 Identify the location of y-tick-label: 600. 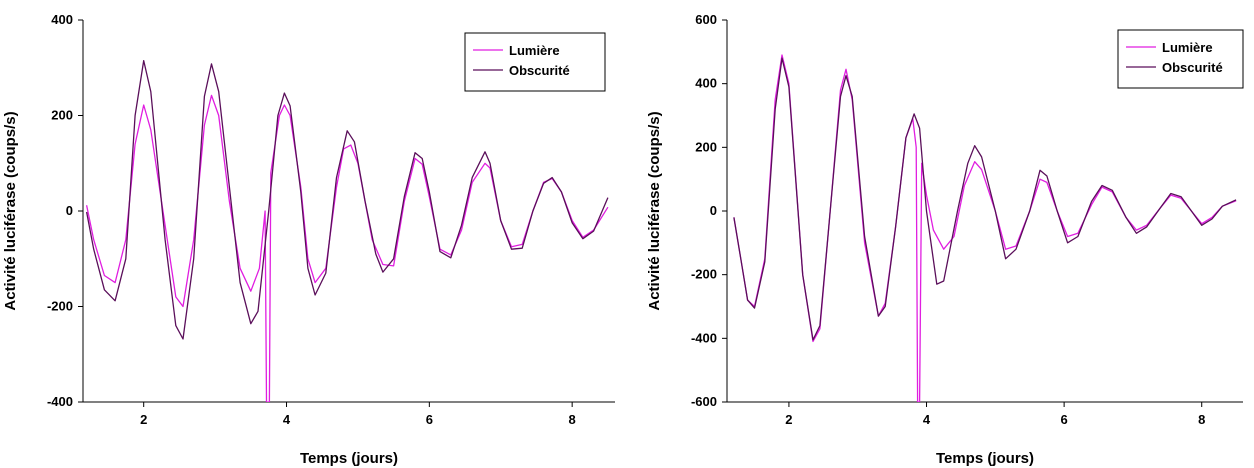
(706, 19).